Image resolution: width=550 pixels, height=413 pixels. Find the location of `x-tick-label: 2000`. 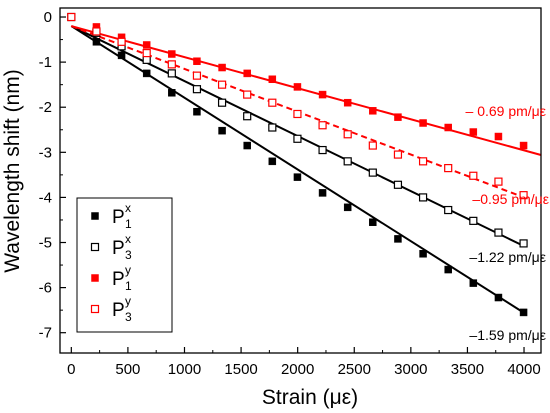

x-tick-label: 2000 is located at coordinates (297, 369).